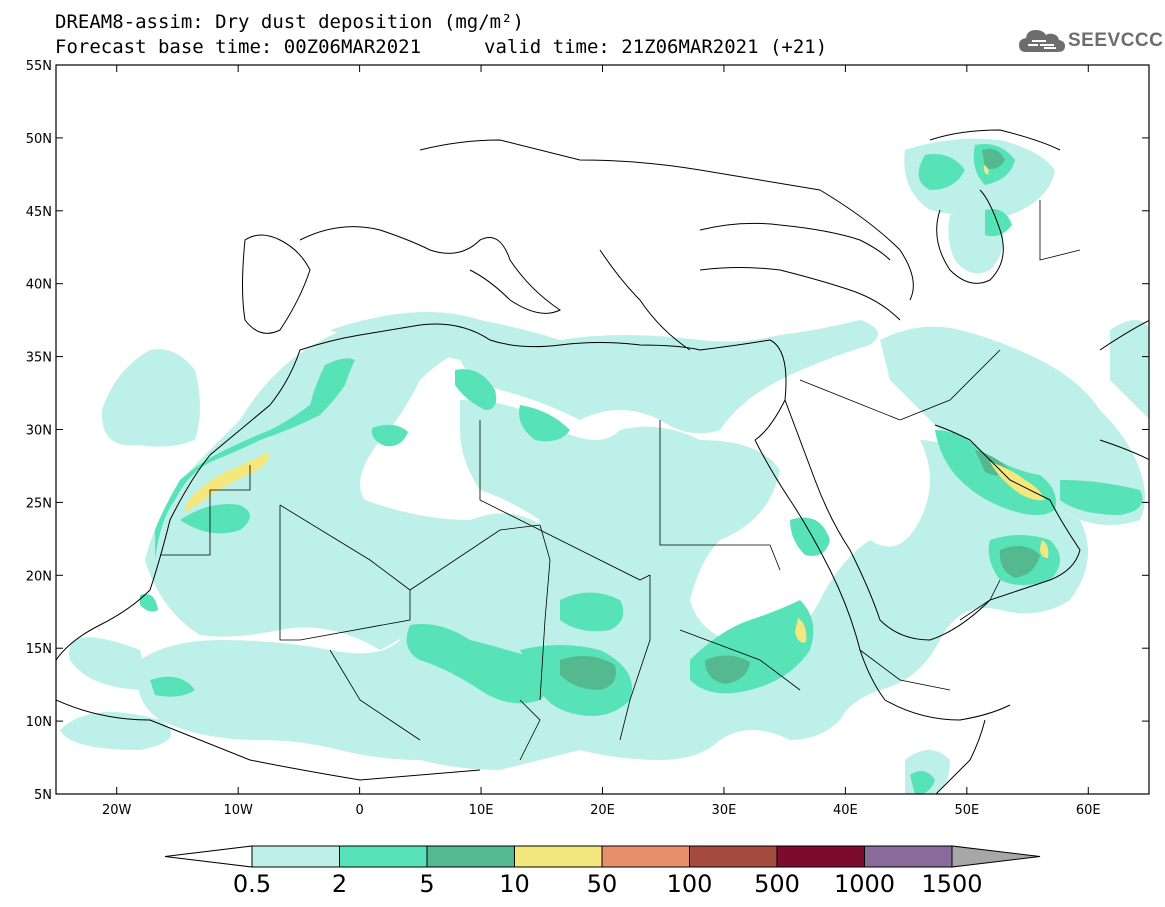 This screenshot has width=1165, height=907. Describe the element at coordinates (39, 285) in the screenshot. I see `lat-label: 40N` at that location.